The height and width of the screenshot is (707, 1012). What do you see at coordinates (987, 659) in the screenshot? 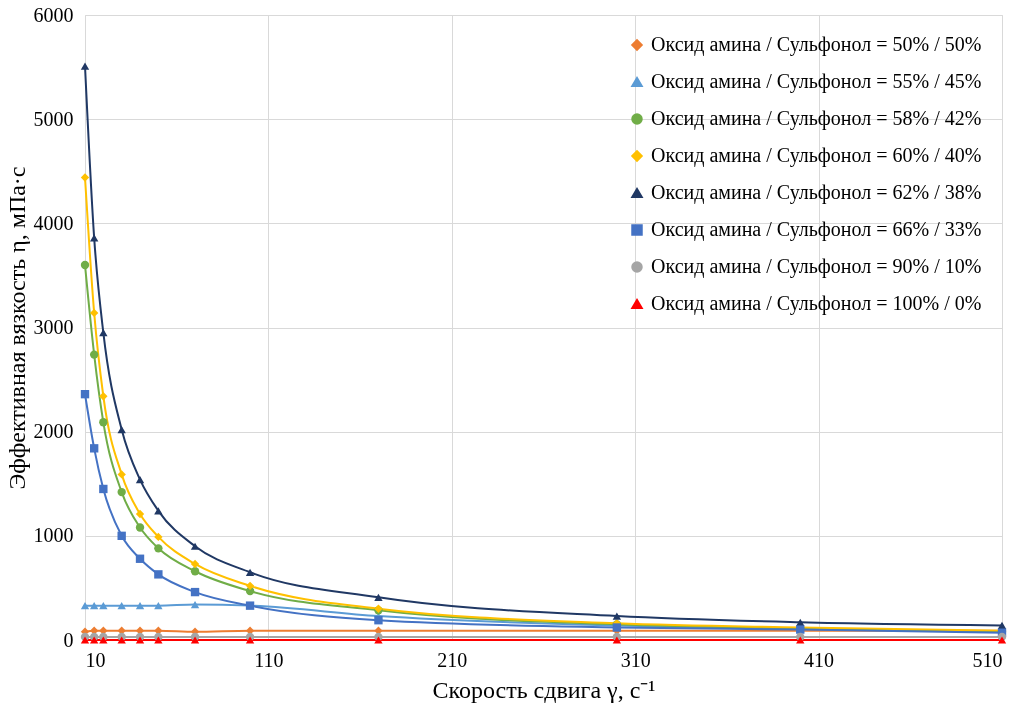
I see `x-tick-label: 510` at bounding box center [987, 659].